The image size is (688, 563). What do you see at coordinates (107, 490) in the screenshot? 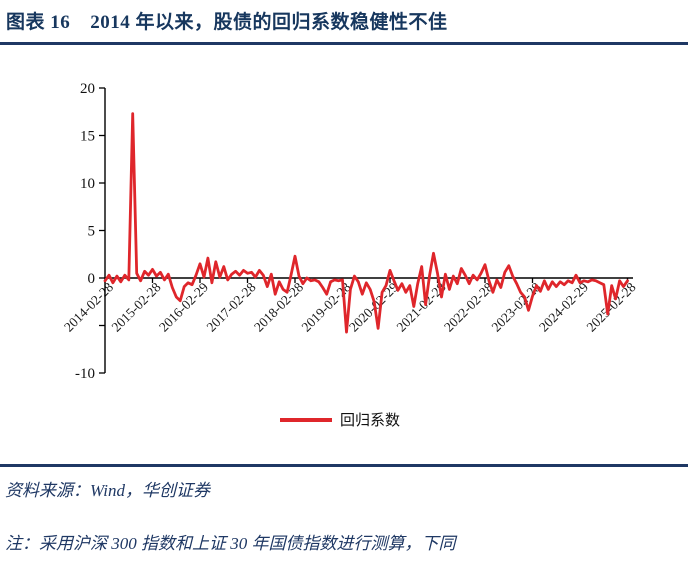
I see `source-text: 资料来源：Wind，华创证券` at bounding box center [107, 490].